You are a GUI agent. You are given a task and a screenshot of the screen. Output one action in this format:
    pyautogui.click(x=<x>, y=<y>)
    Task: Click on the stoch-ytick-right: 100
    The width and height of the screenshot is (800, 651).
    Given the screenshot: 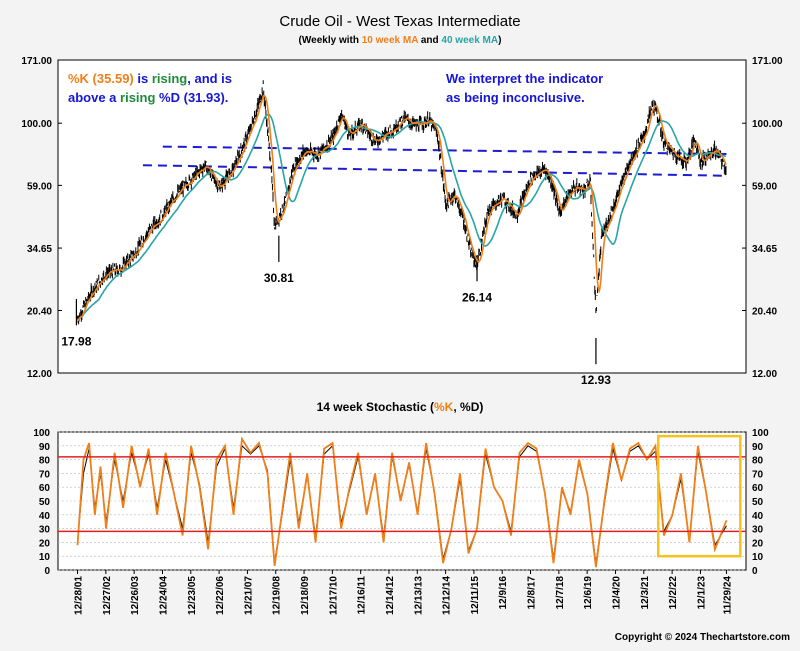 What is the action you would take?
    pyautogui.click(x=760, y=433)
    